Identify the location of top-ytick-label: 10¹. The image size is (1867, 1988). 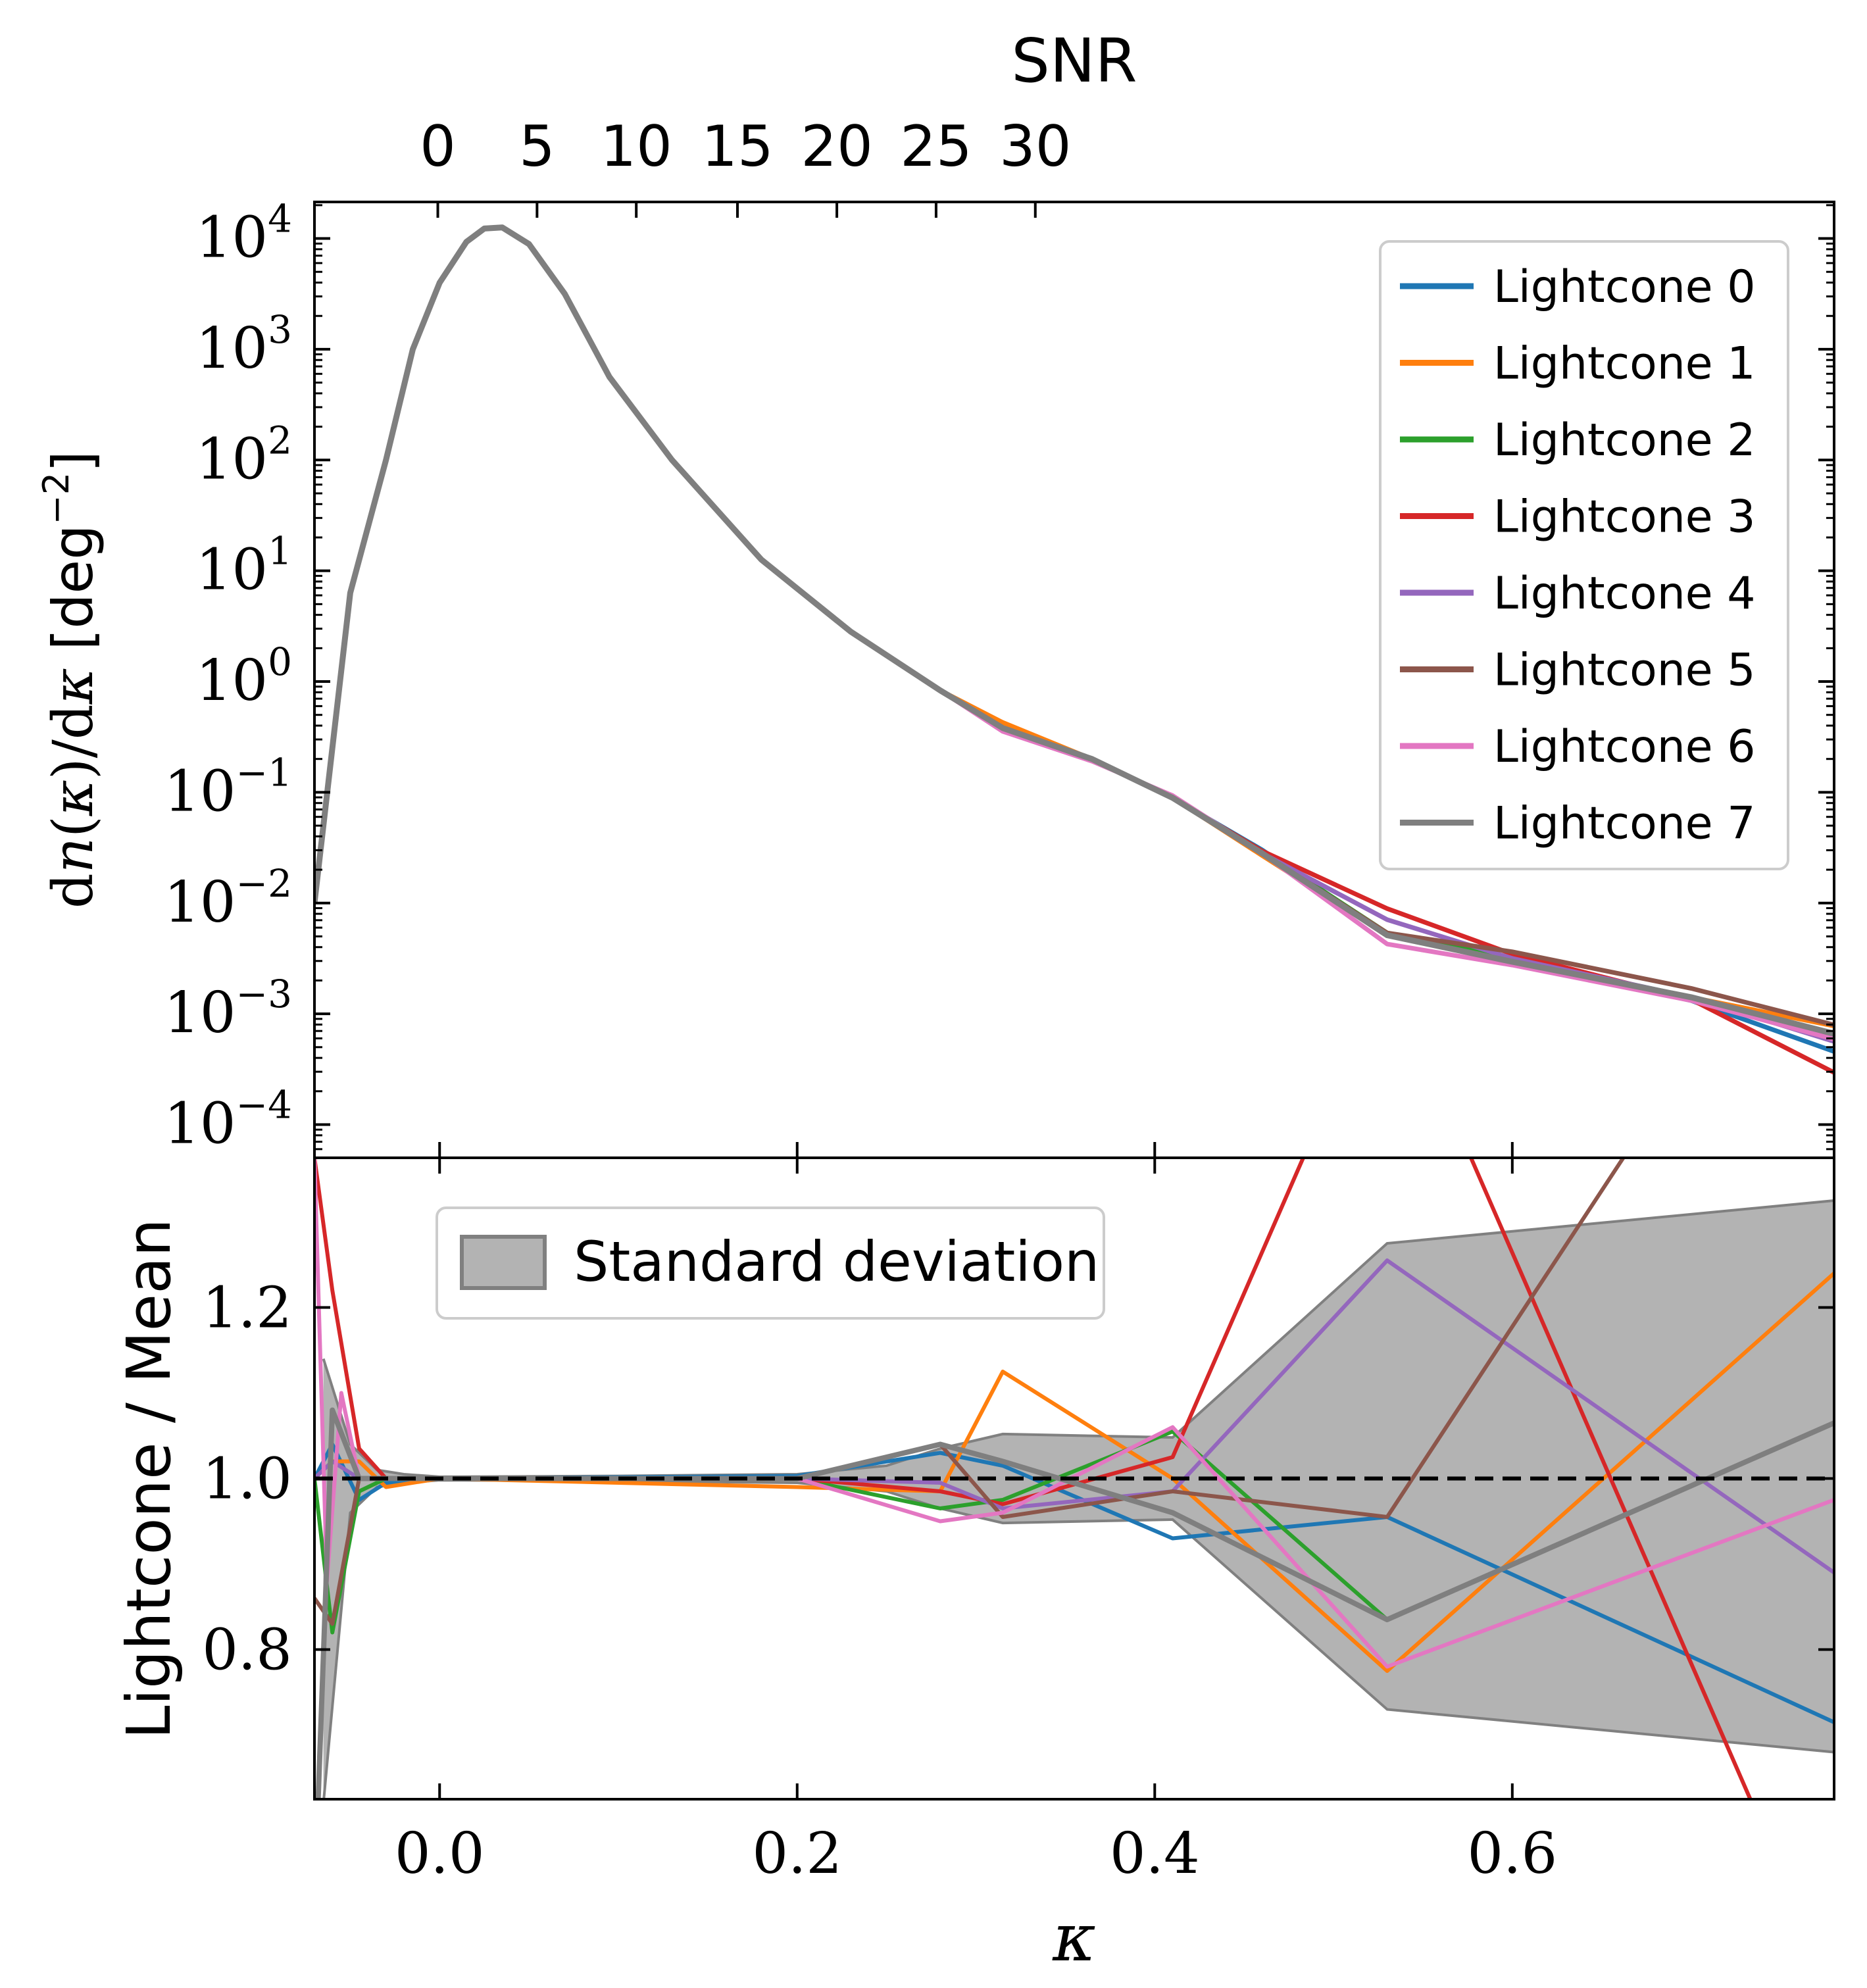
(244, 566).